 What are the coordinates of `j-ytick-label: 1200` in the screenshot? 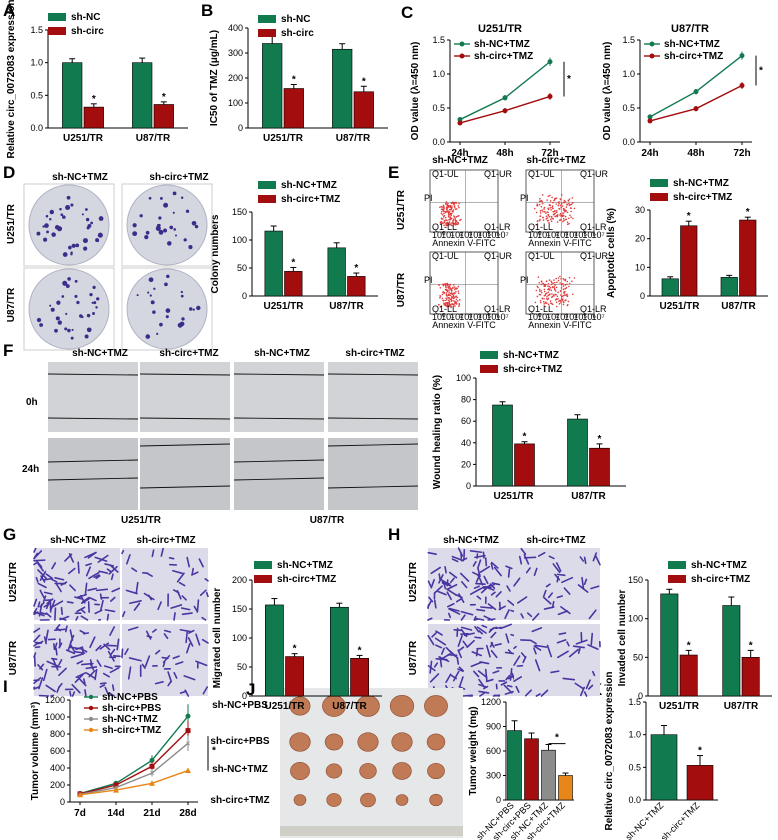 It's located at (491, 702).